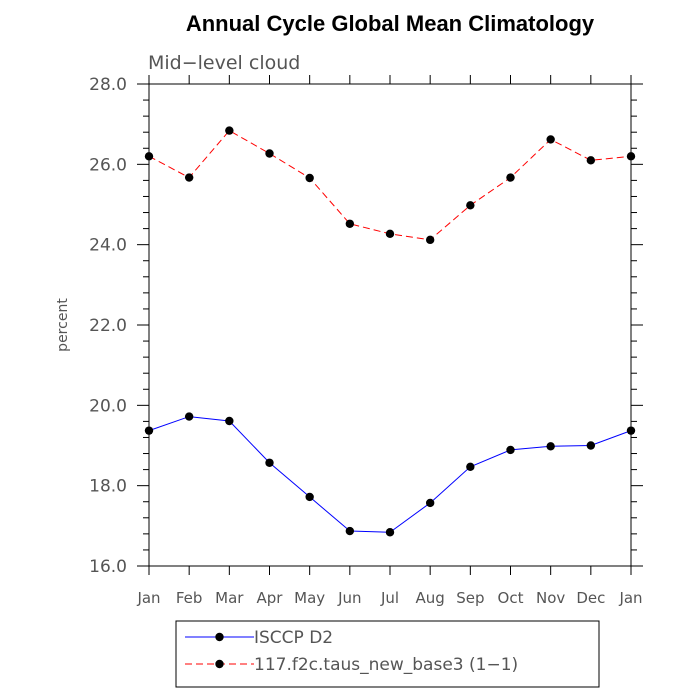  Describe the element at coordinates (108, 406) in the screenshot. I see `y-tick-label: 20.0` at that location.